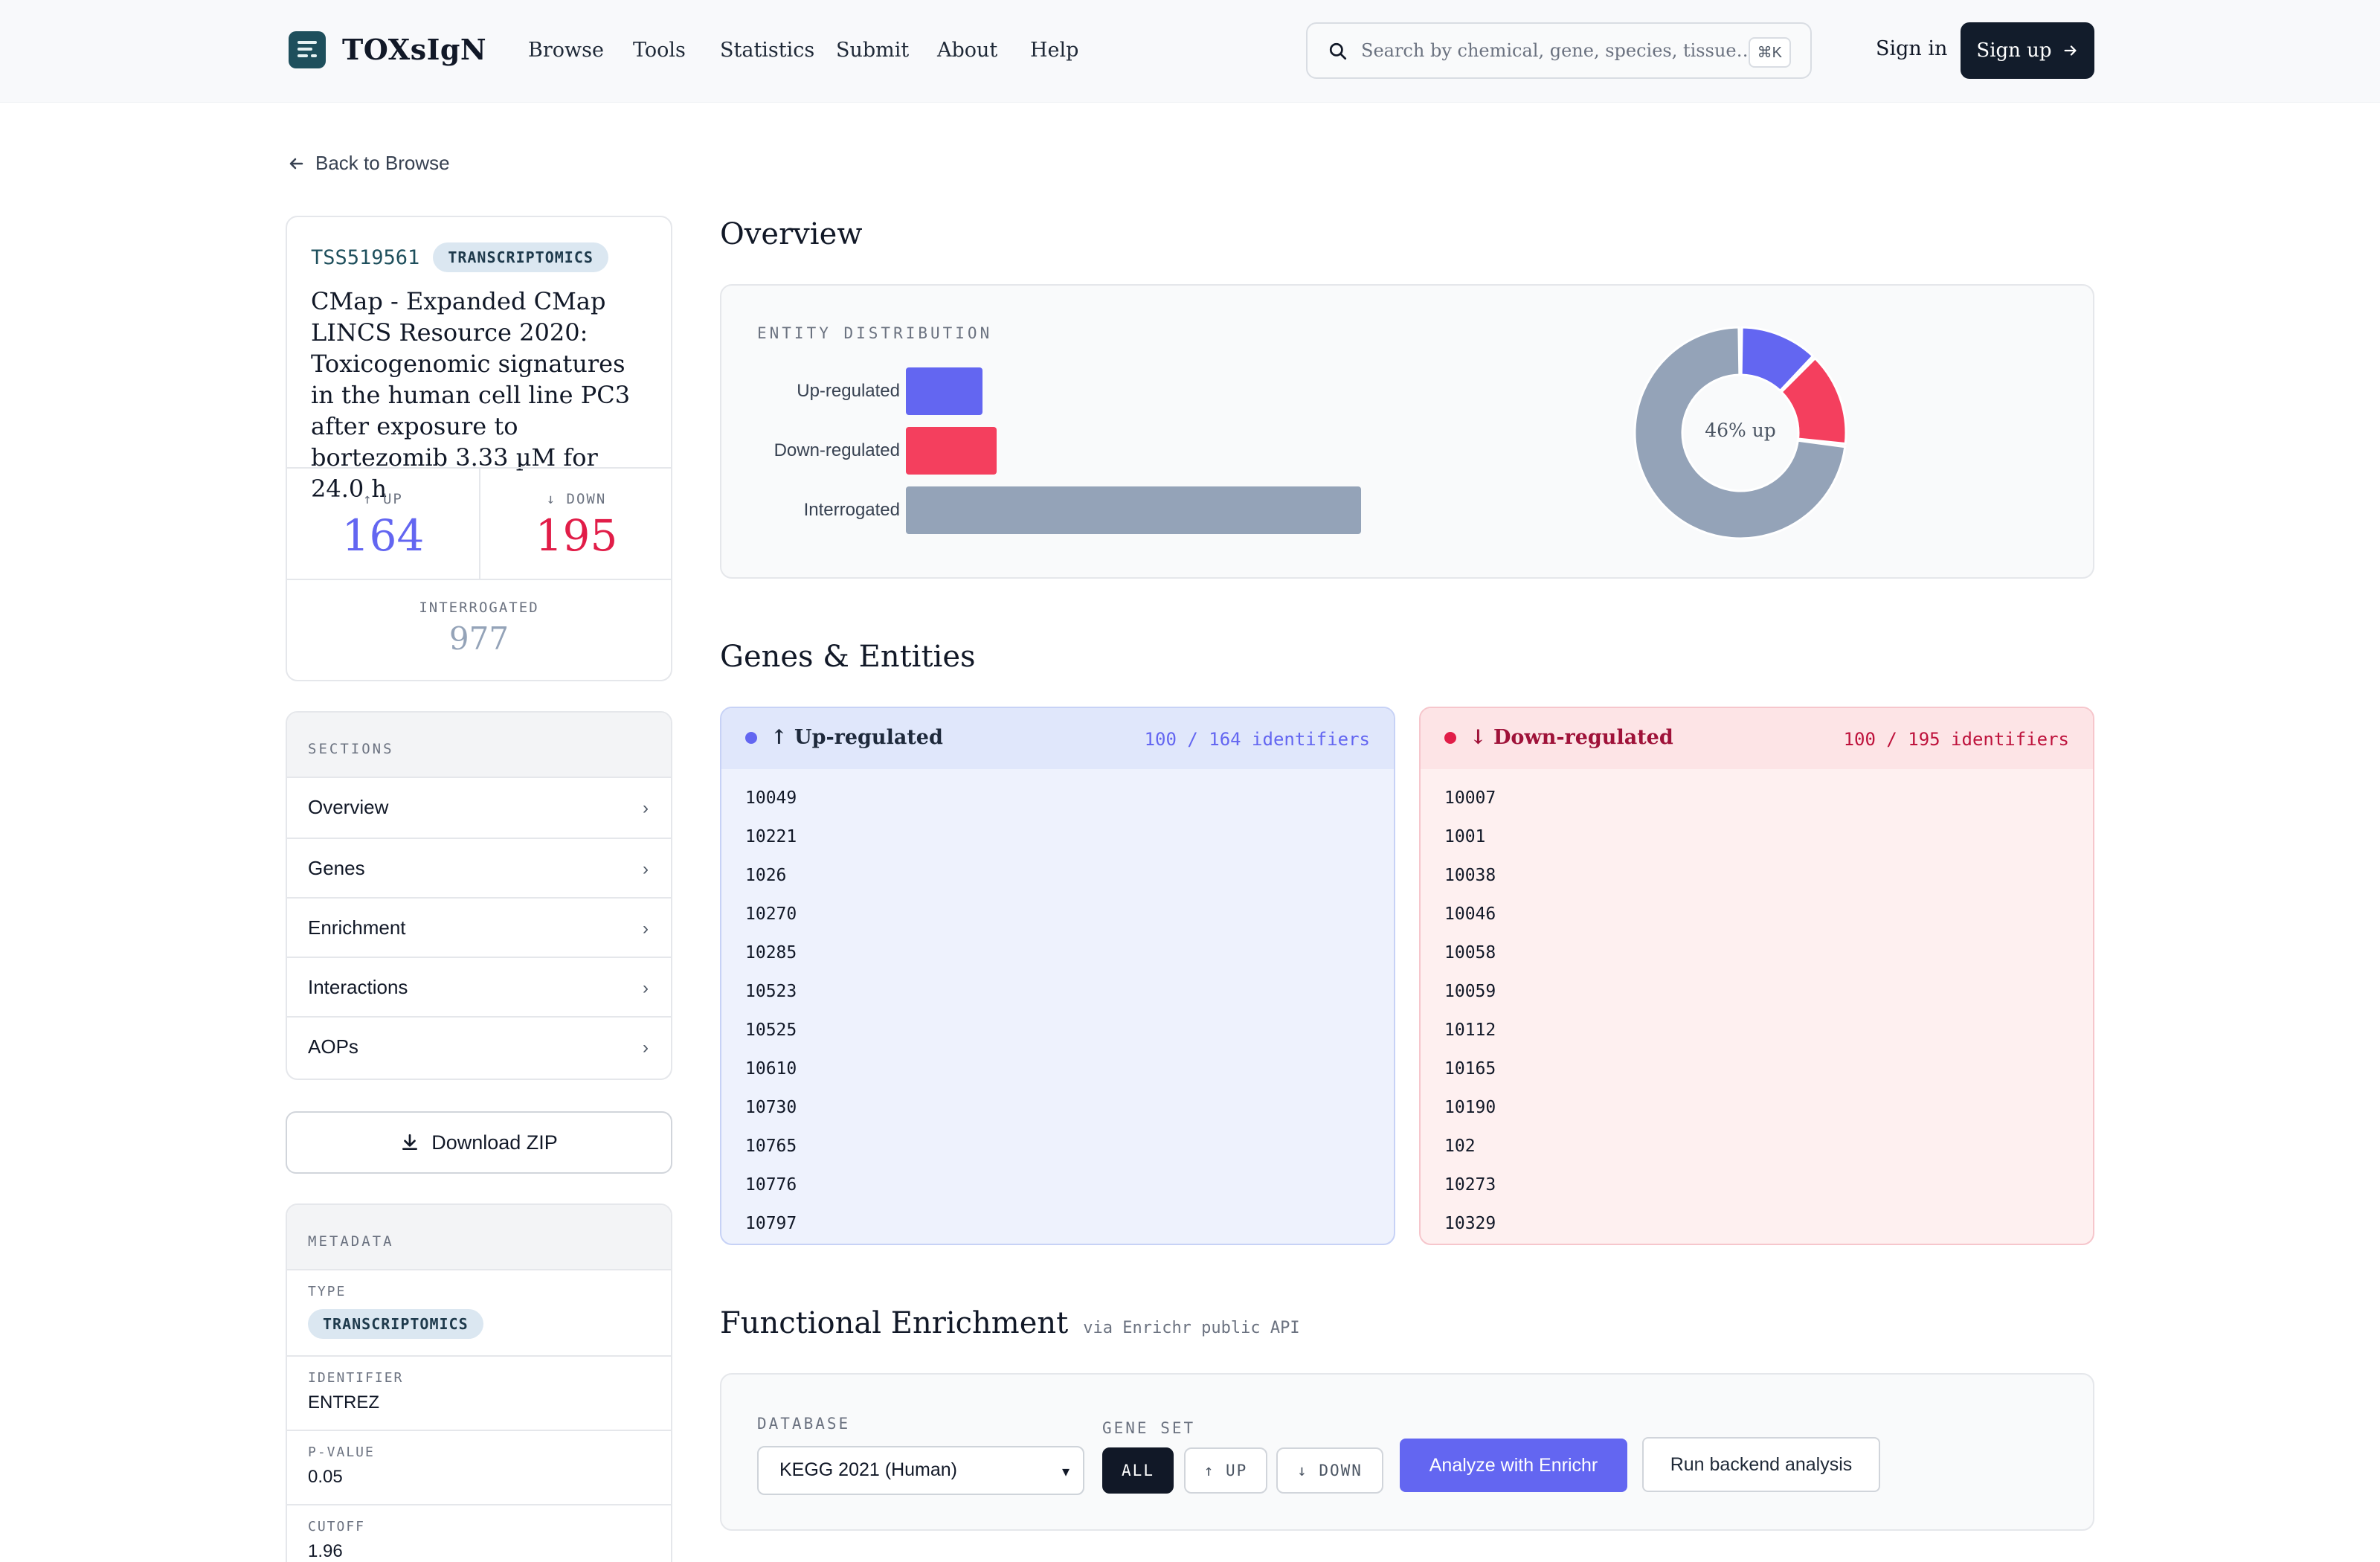 This screenshot has width=2380, height=1562. Describe the element at coordinates (414, 49) in the screenshot. I see `logo-text: TOXsIgN` at that location.